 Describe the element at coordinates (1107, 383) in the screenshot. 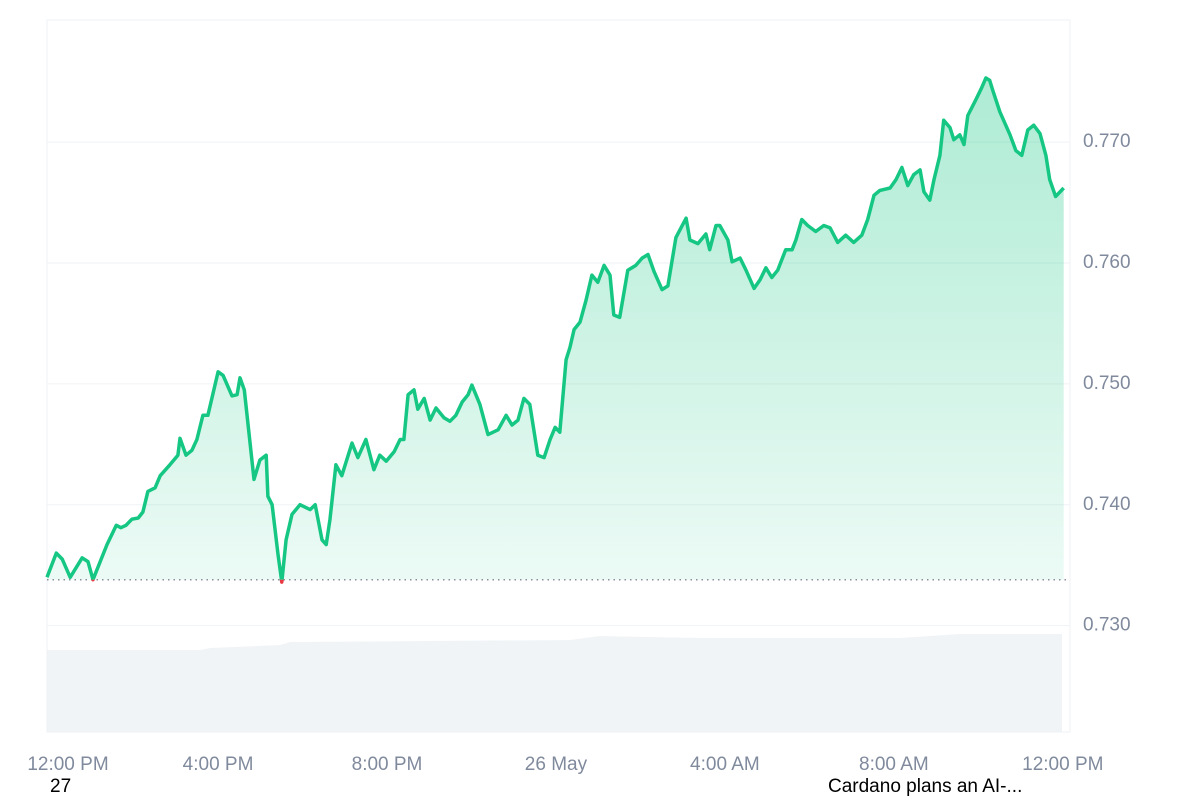

I see `y-tick-label: 0.750` at that location.